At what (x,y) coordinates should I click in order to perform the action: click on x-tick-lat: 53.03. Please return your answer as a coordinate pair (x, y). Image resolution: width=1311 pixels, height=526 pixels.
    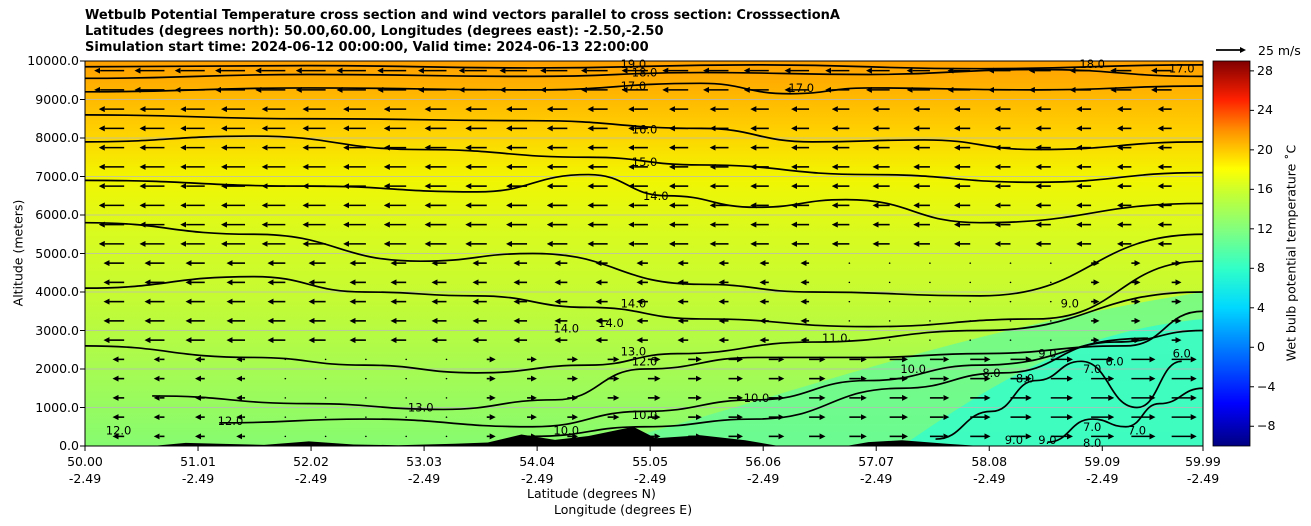
    Looking at the image, I should click on (424, 461).